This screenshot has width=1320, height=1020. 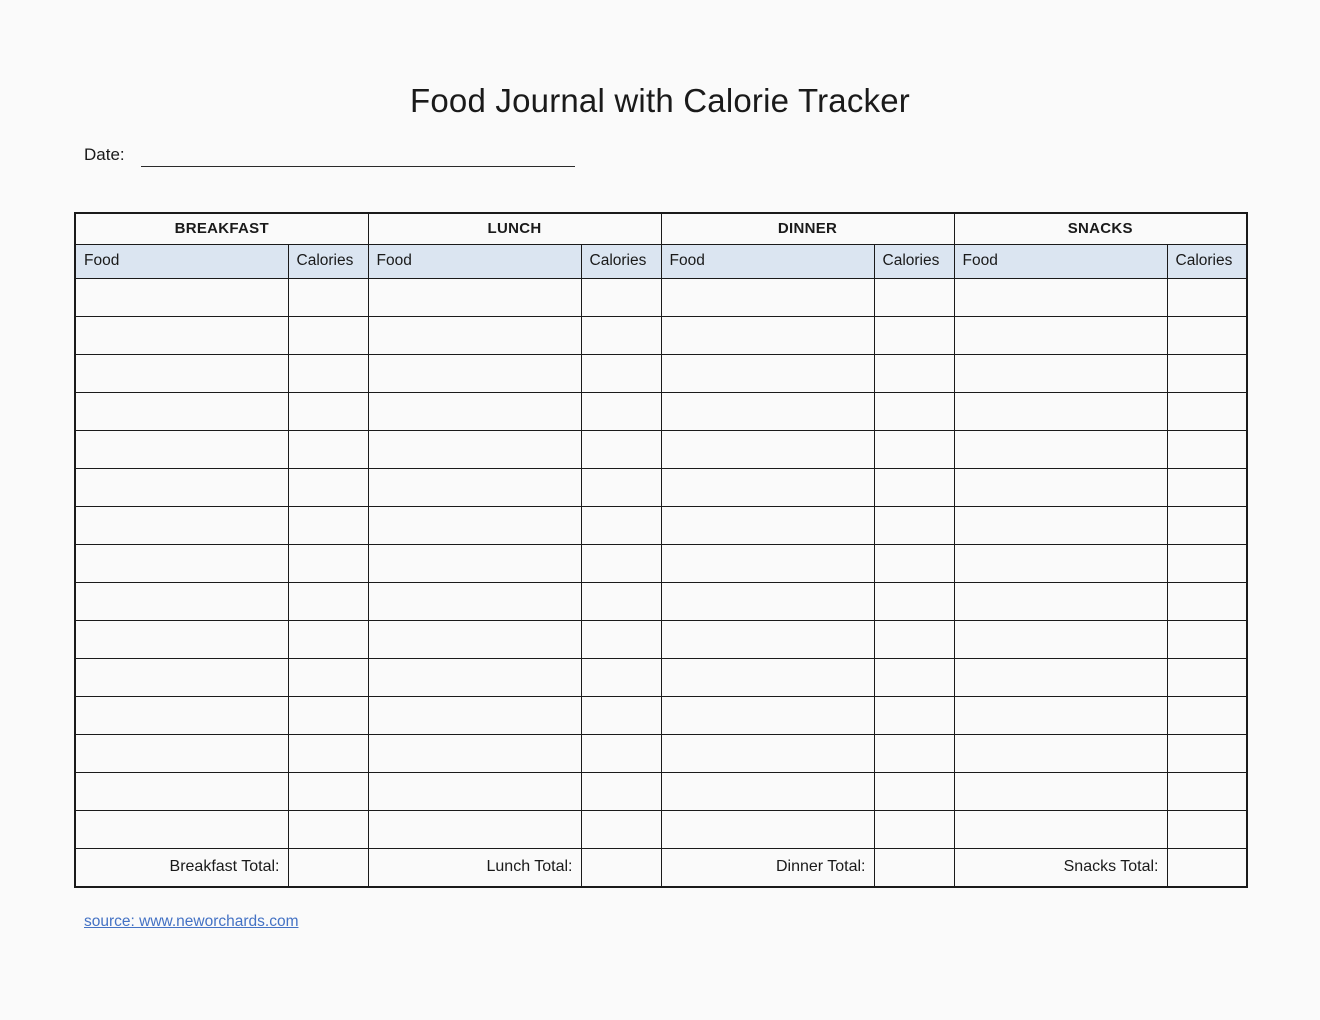 I want to click on snacks-total-value, so click(x=1207, y=867).